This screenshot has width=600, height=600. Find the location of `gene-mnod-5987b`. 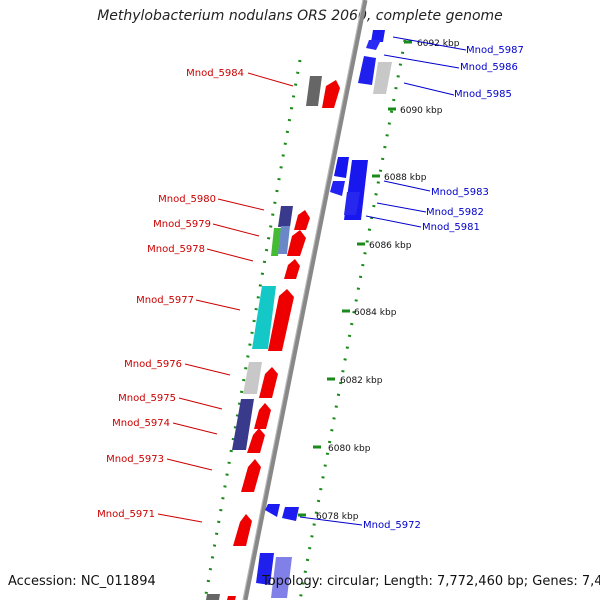

gene-mnod-5987b is located at coordinates (373, 45).